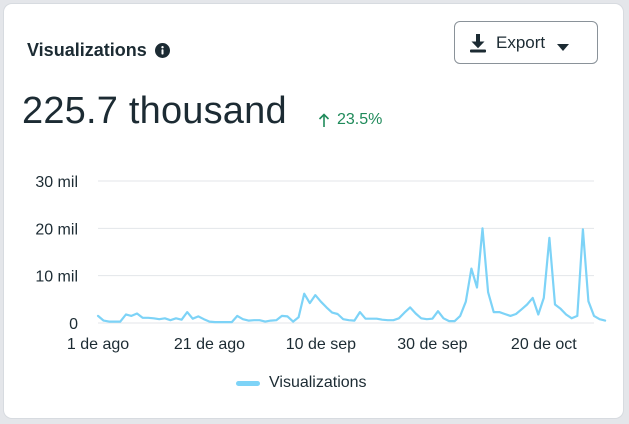 The height and width of the screenshot is (424, 629). I want to click on y-tick-label: 0, so click(73, 324).